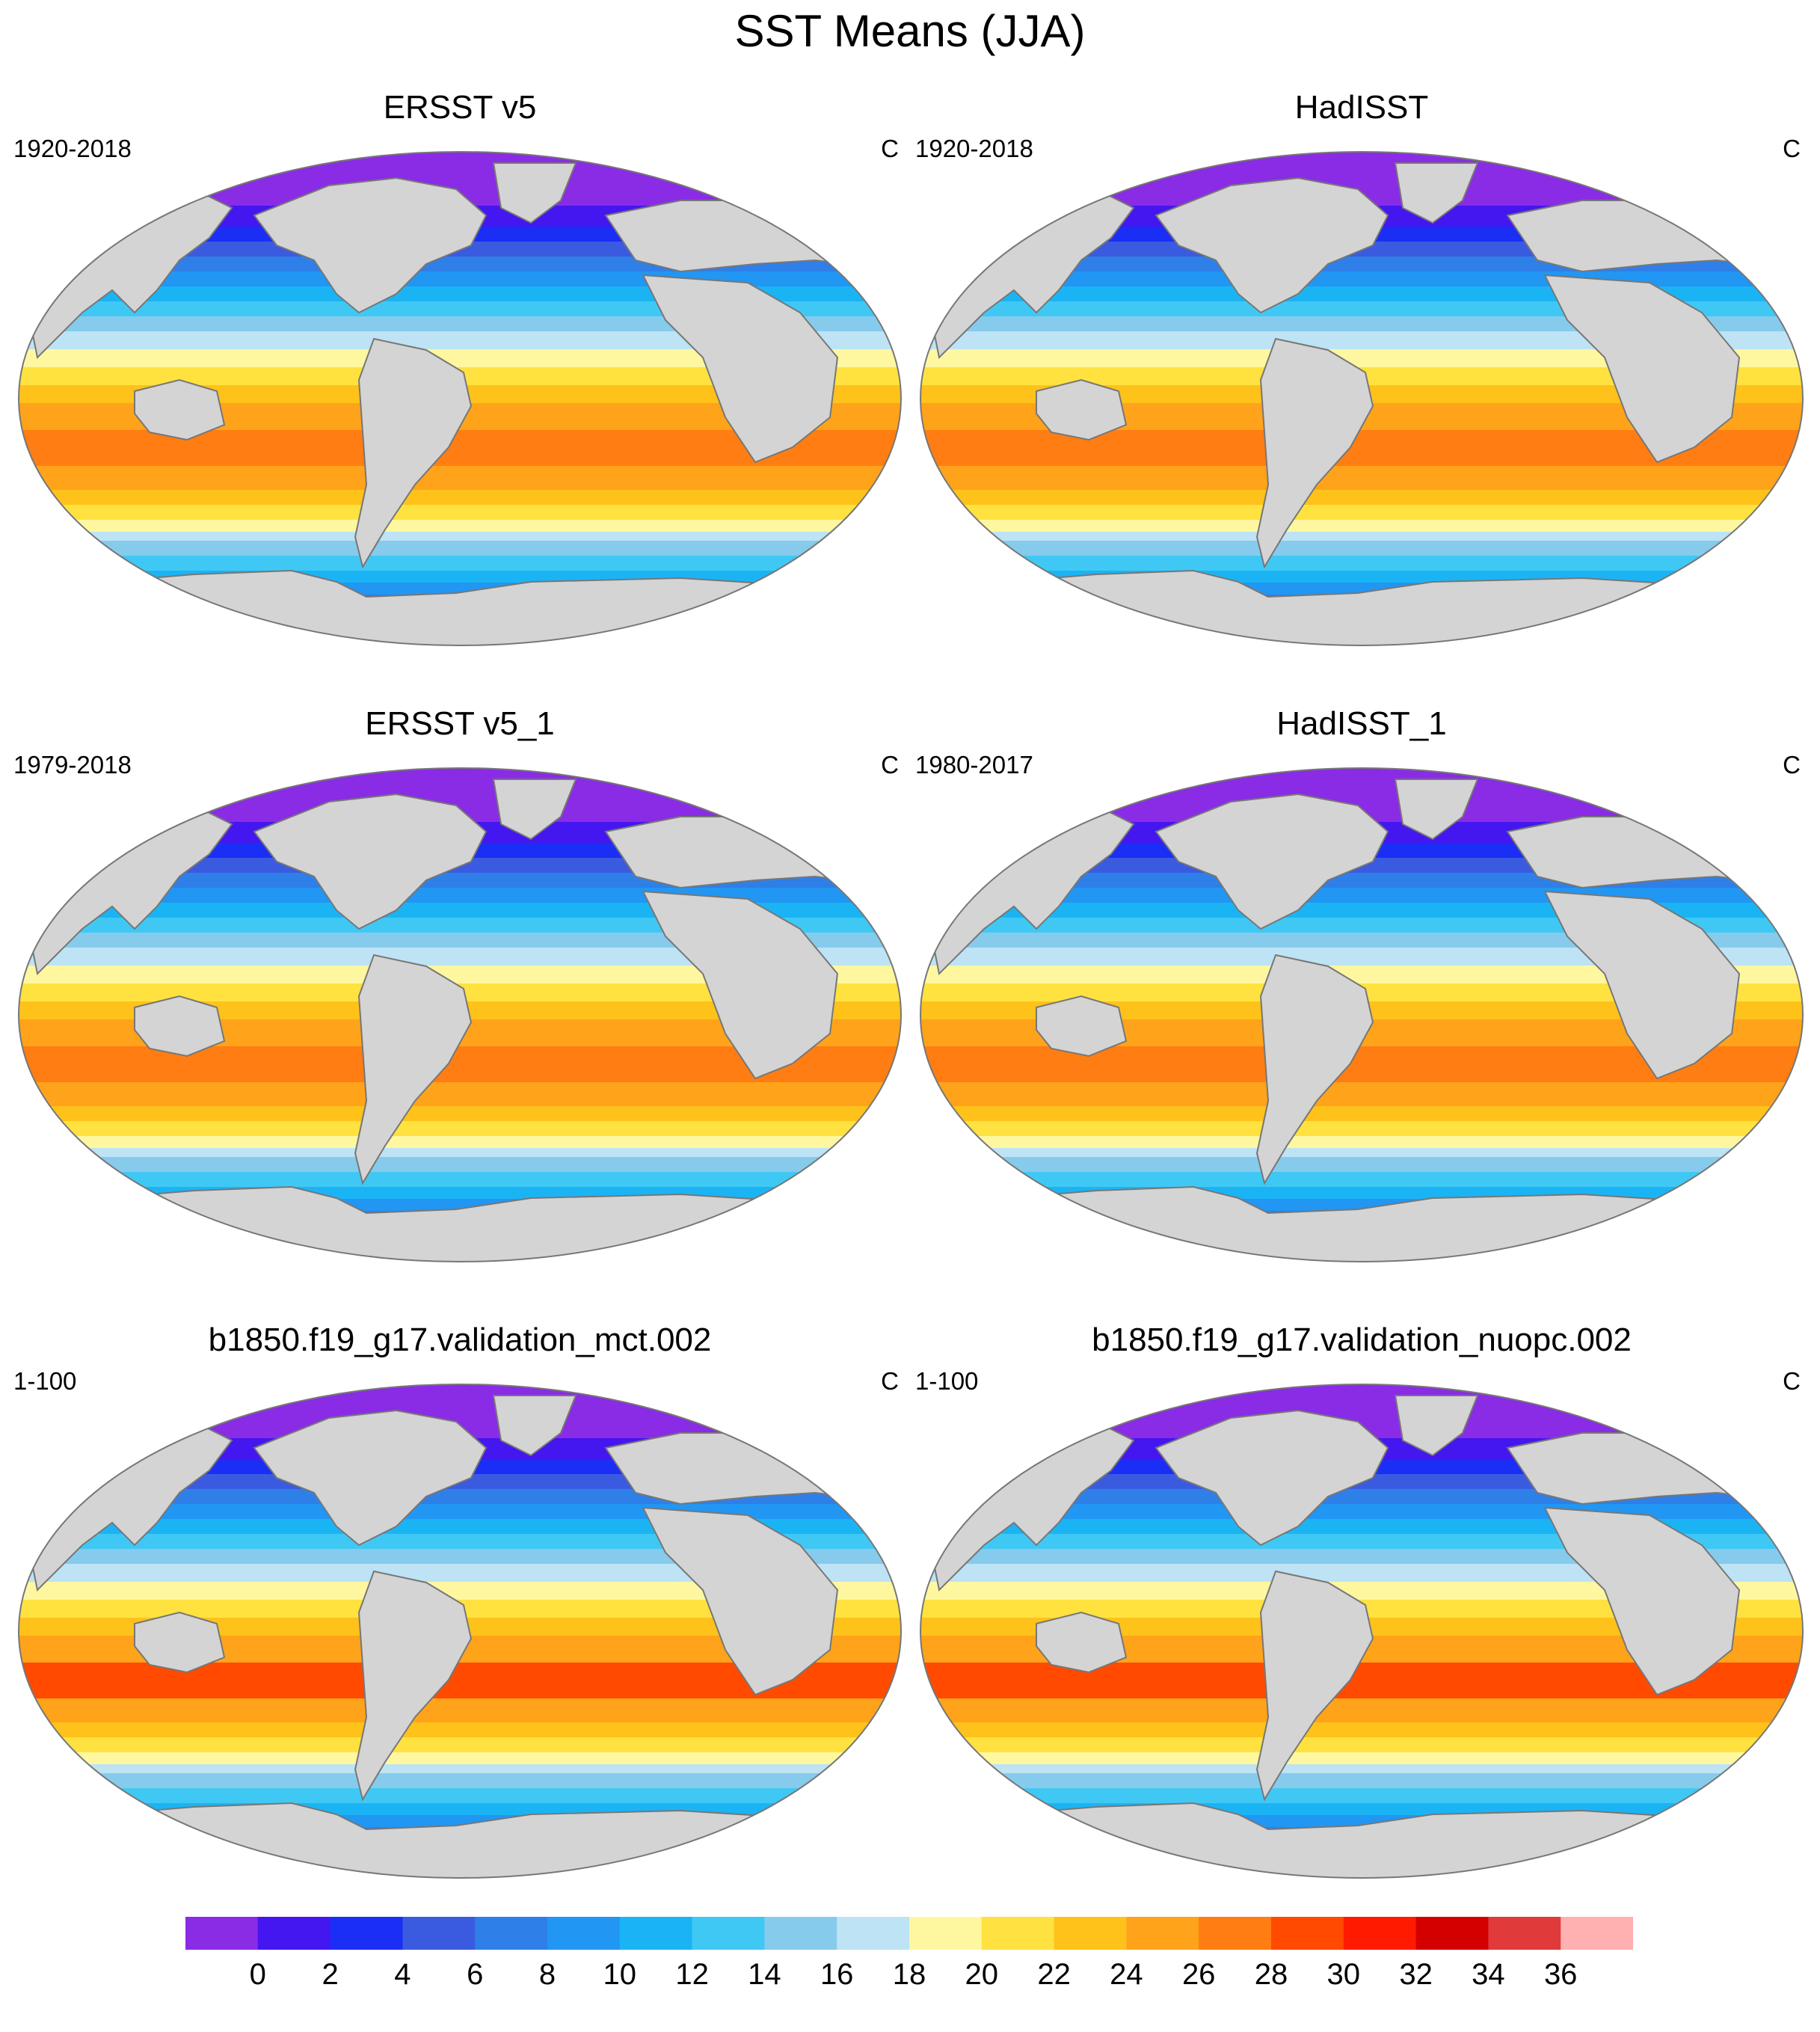 The image size is (1820, 2032). I want to click on panel-title: ERSST v5, so click(460, 107).